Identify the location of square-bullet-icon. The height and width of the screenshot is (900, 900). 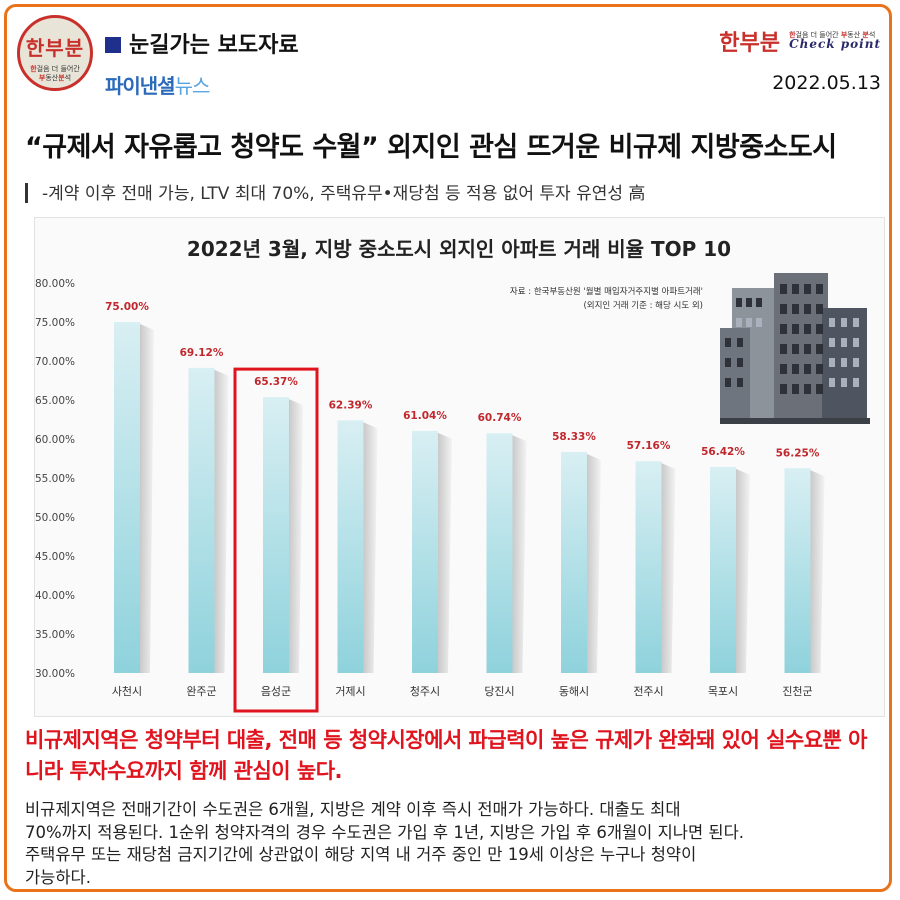
(113, 45).